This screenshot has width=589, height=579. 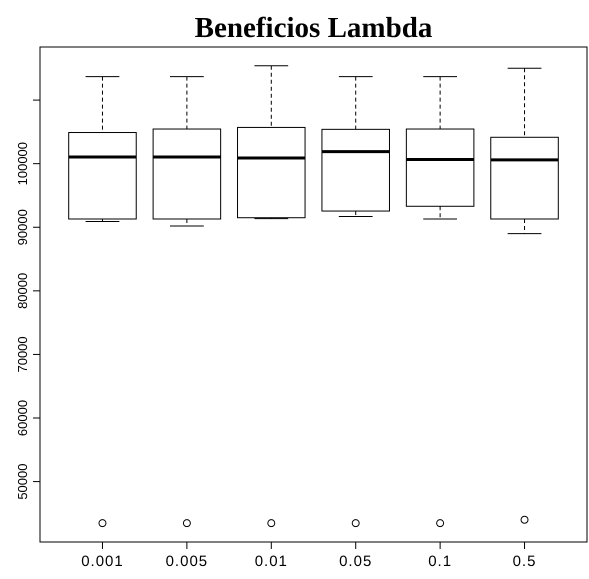 What do you see at coordinates (440, 561) in the screenshot?
I see `x-tick-label: 0.1` at bounding box center [440, 561].